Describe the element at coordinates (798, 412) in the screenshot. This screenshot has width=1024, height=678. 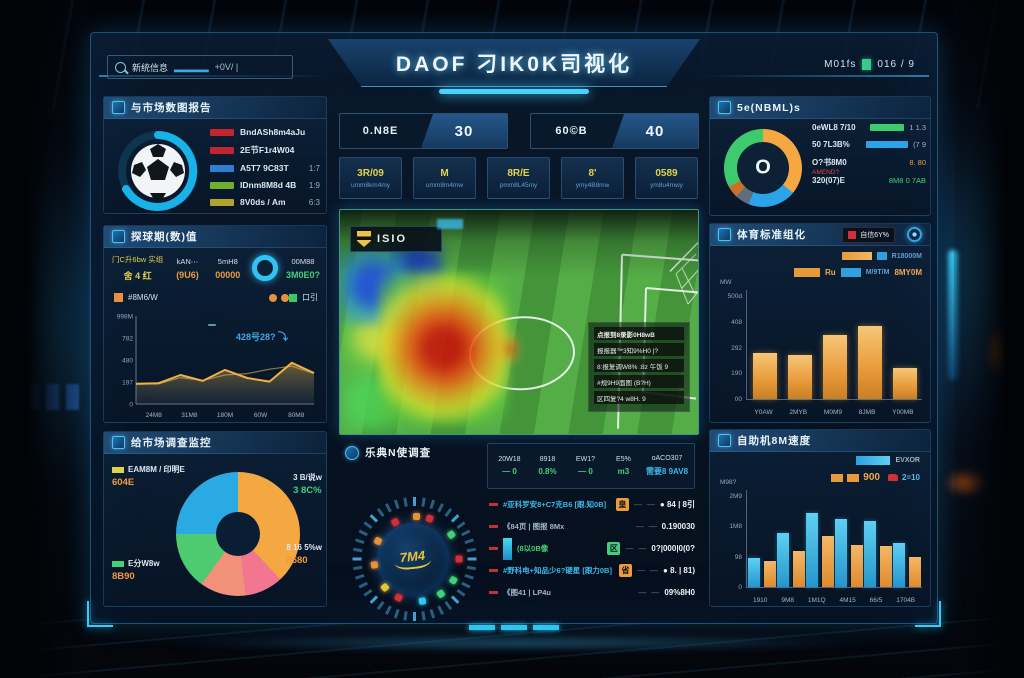
I see `x-tick-label: 2MYB` at that location.